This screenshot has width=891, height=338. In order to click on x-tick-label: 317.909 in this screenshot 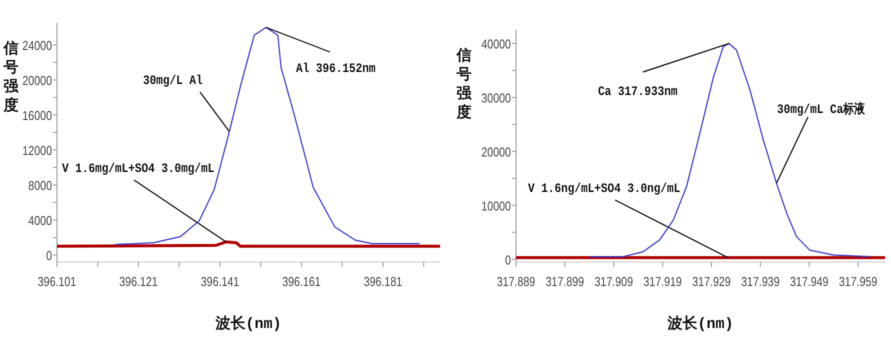, I will do `click(614, 282)`.